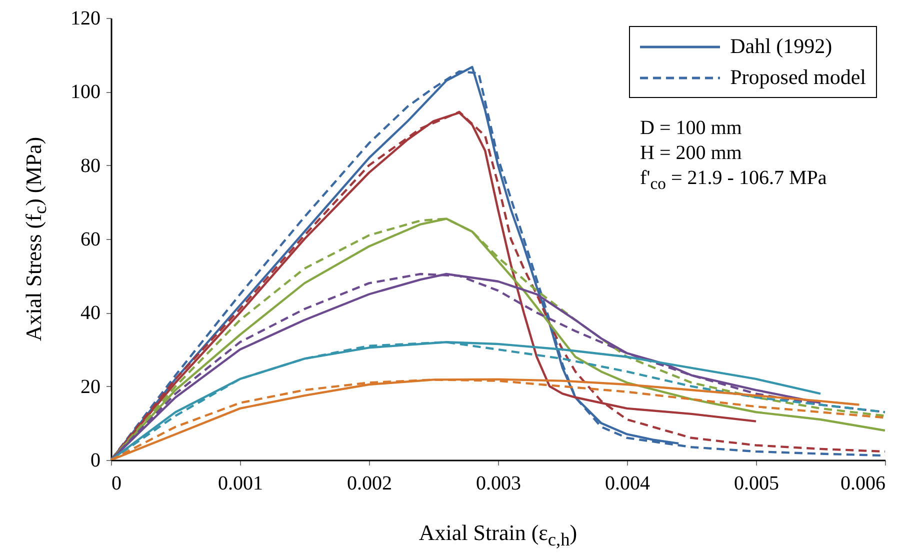  What do you see at coordinates (781, 46) in the screenshot?
I see `legend-label: Dahl (1992)` at bounding box center [781, 46].